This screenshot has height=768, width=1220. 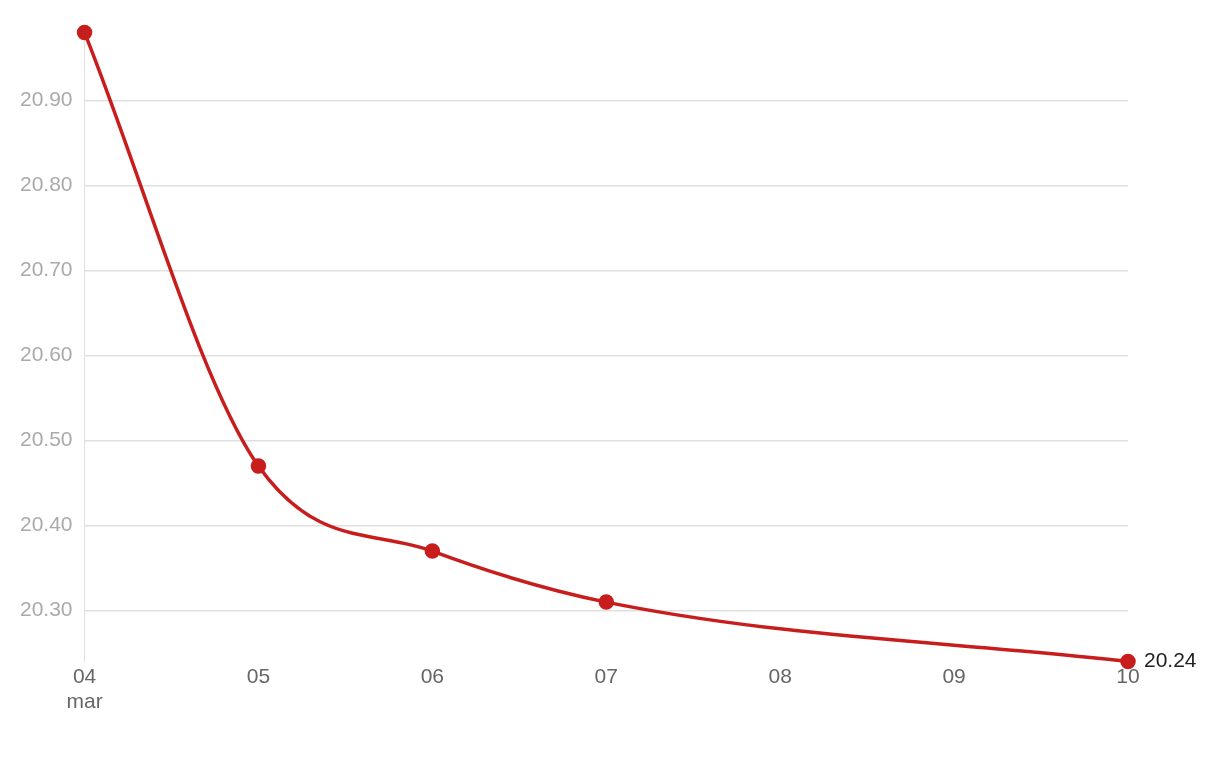 What do you see at coordinates (1170, 660) in the screenshot?
I see `data-label: 20.24` at bounding box center [1170, 660].